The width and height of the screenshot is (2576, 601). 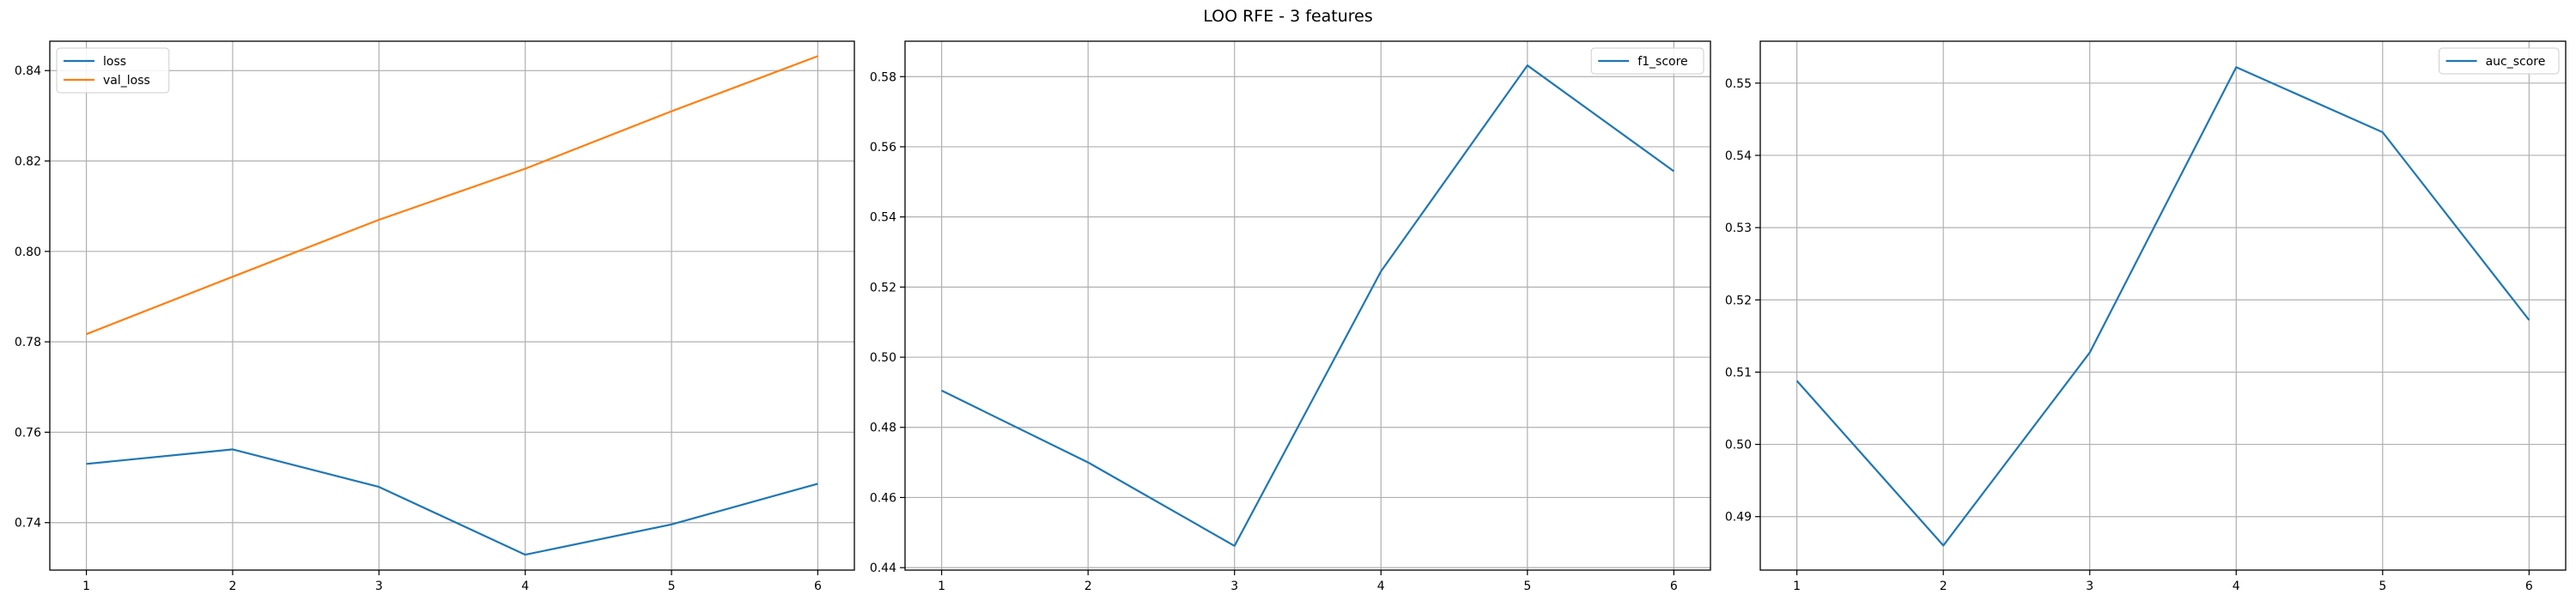 What do you see at coordinates (883, 148) in the screenshot?
I see `y-tick-label: 0.56` at bounding box center [883, 148].